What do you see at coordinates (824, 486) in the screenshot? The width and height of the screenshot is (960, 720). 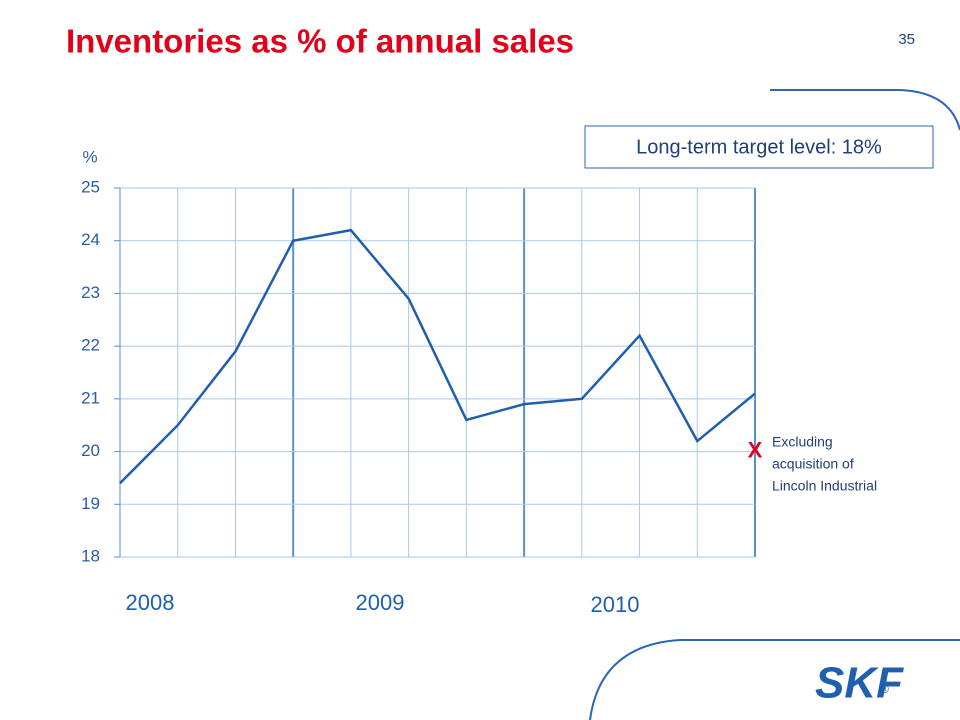 I see `adjusted-note: Lincoln Industrial` at bounding box center [824, 486].